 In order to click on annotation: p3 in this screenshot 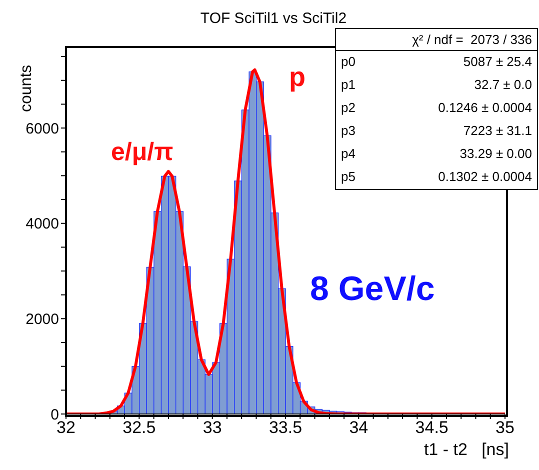, I will do `click(348, 130)`.